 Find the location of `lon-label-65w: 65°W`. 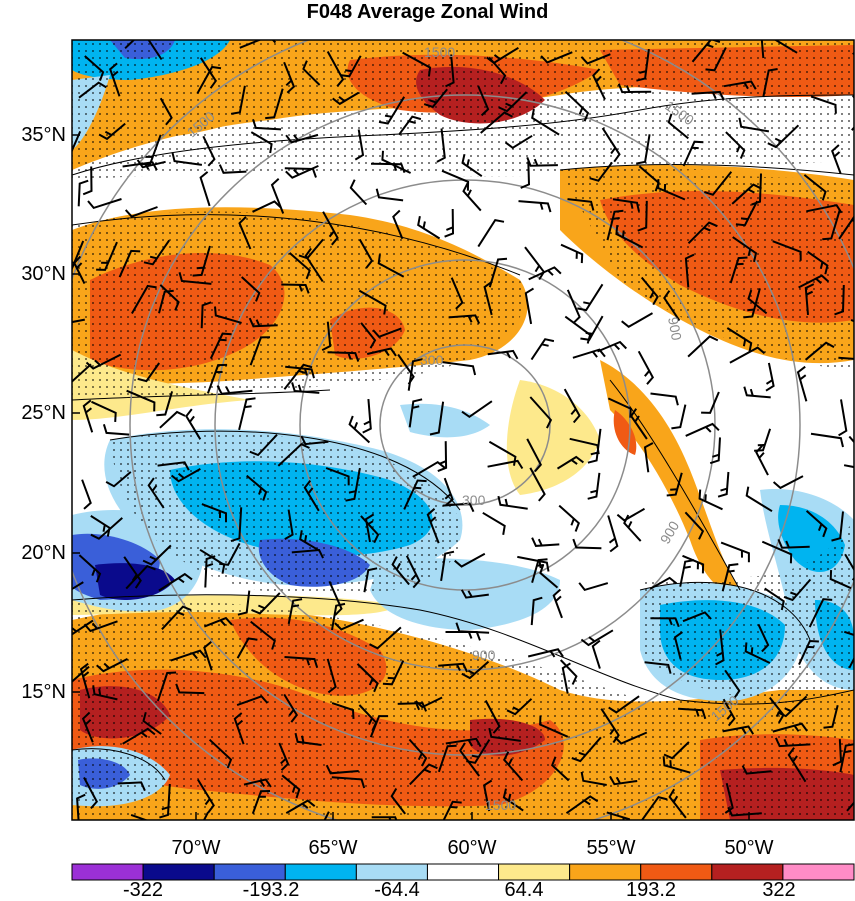

lon-label-65w: 65°W is located at coordinates (333, 848).